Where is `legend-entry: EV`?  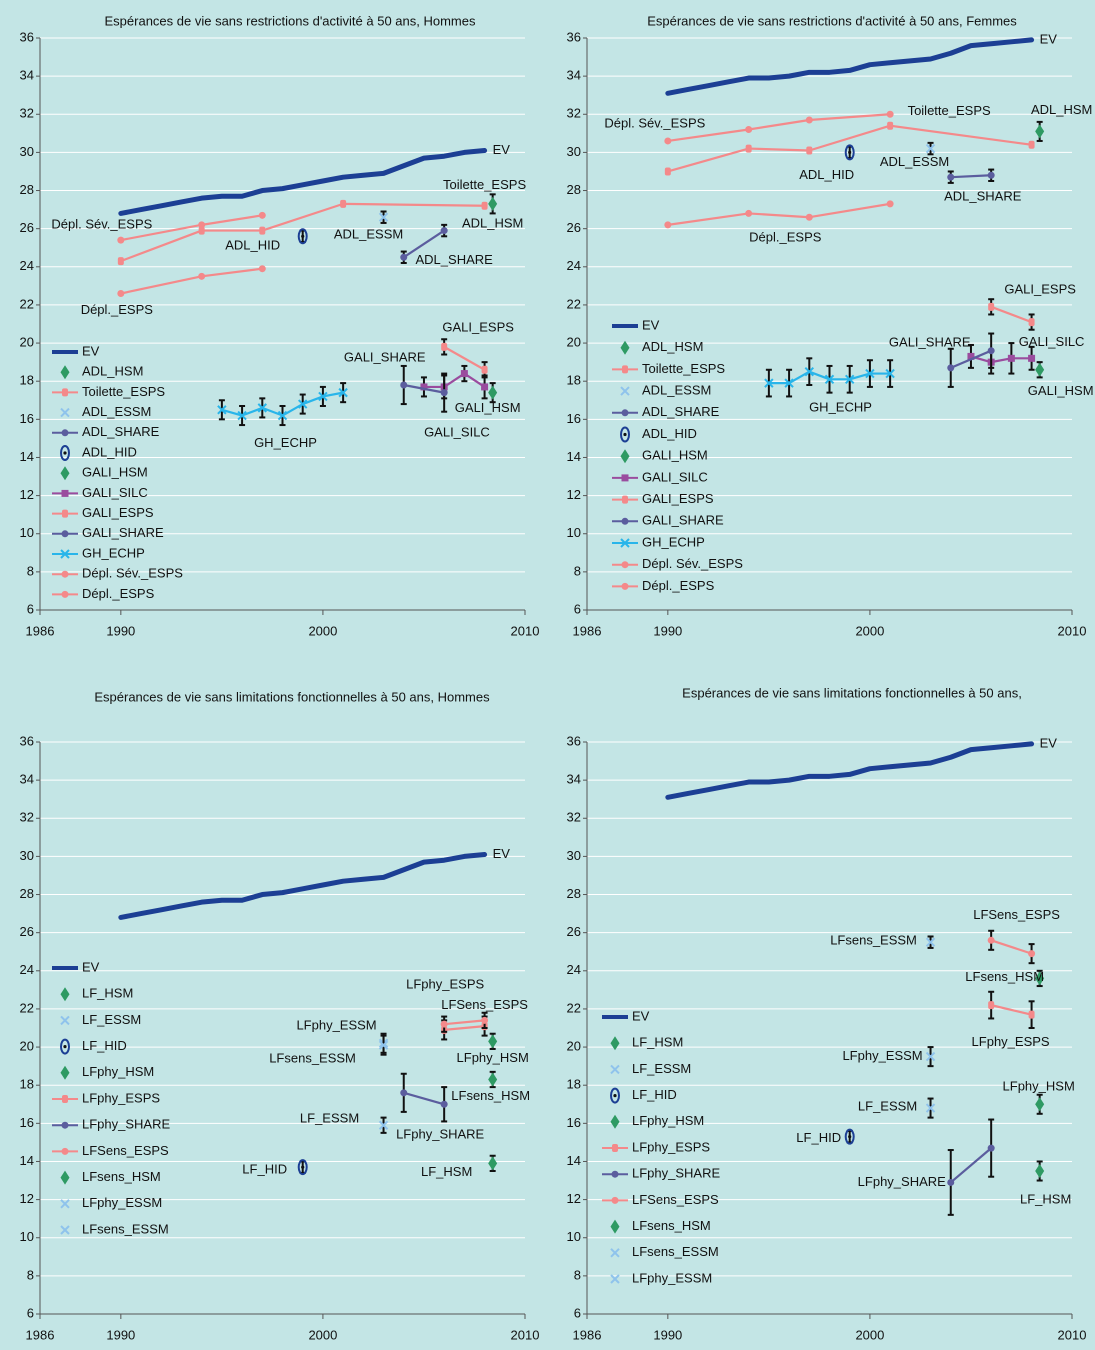
legend-entry: EV is located at coordinates (626, 1015).